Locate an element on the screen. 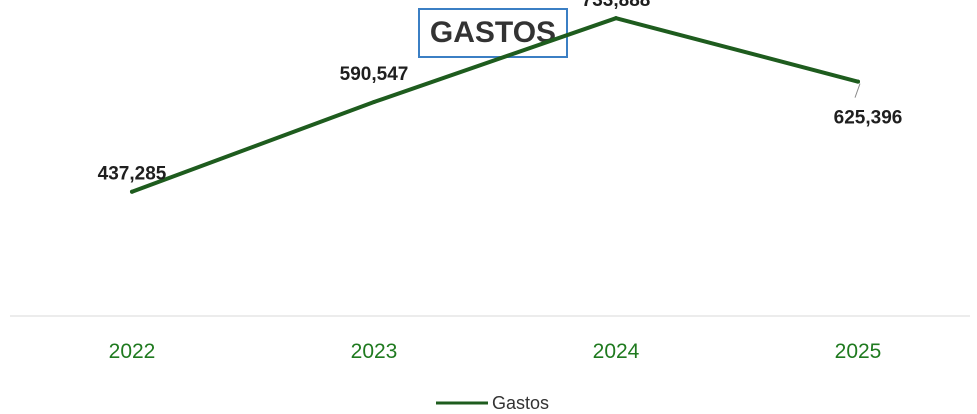 The height and width of the screenshot is (414, 977). chart-title: GASTOS is located at coordinates (493, 33).